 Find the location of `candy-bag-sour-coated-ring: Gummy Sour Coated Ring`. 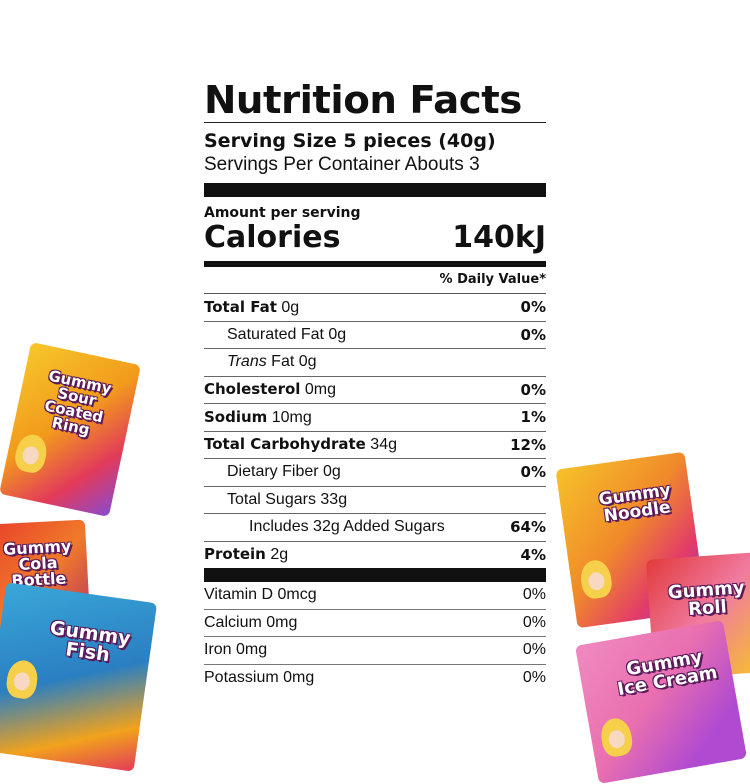

candy-bag-sour-coated-ring: Gummy Sour Coated Ring is located at coordinates (70, 429).